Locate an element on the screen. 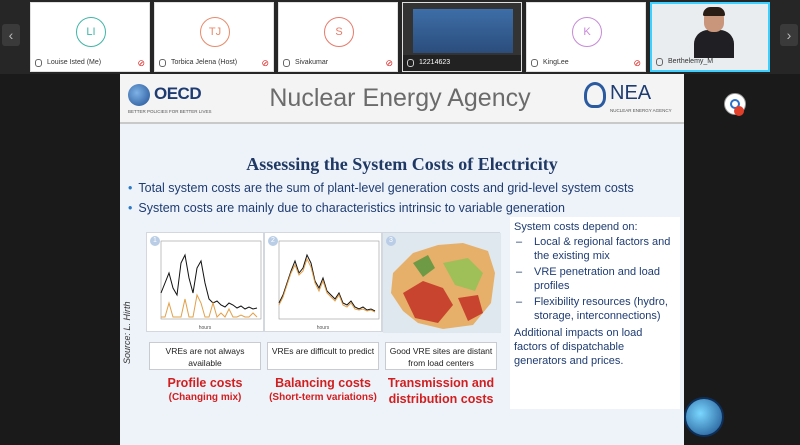  profile-chart: hours 1 is located at coordinates (205, 282).